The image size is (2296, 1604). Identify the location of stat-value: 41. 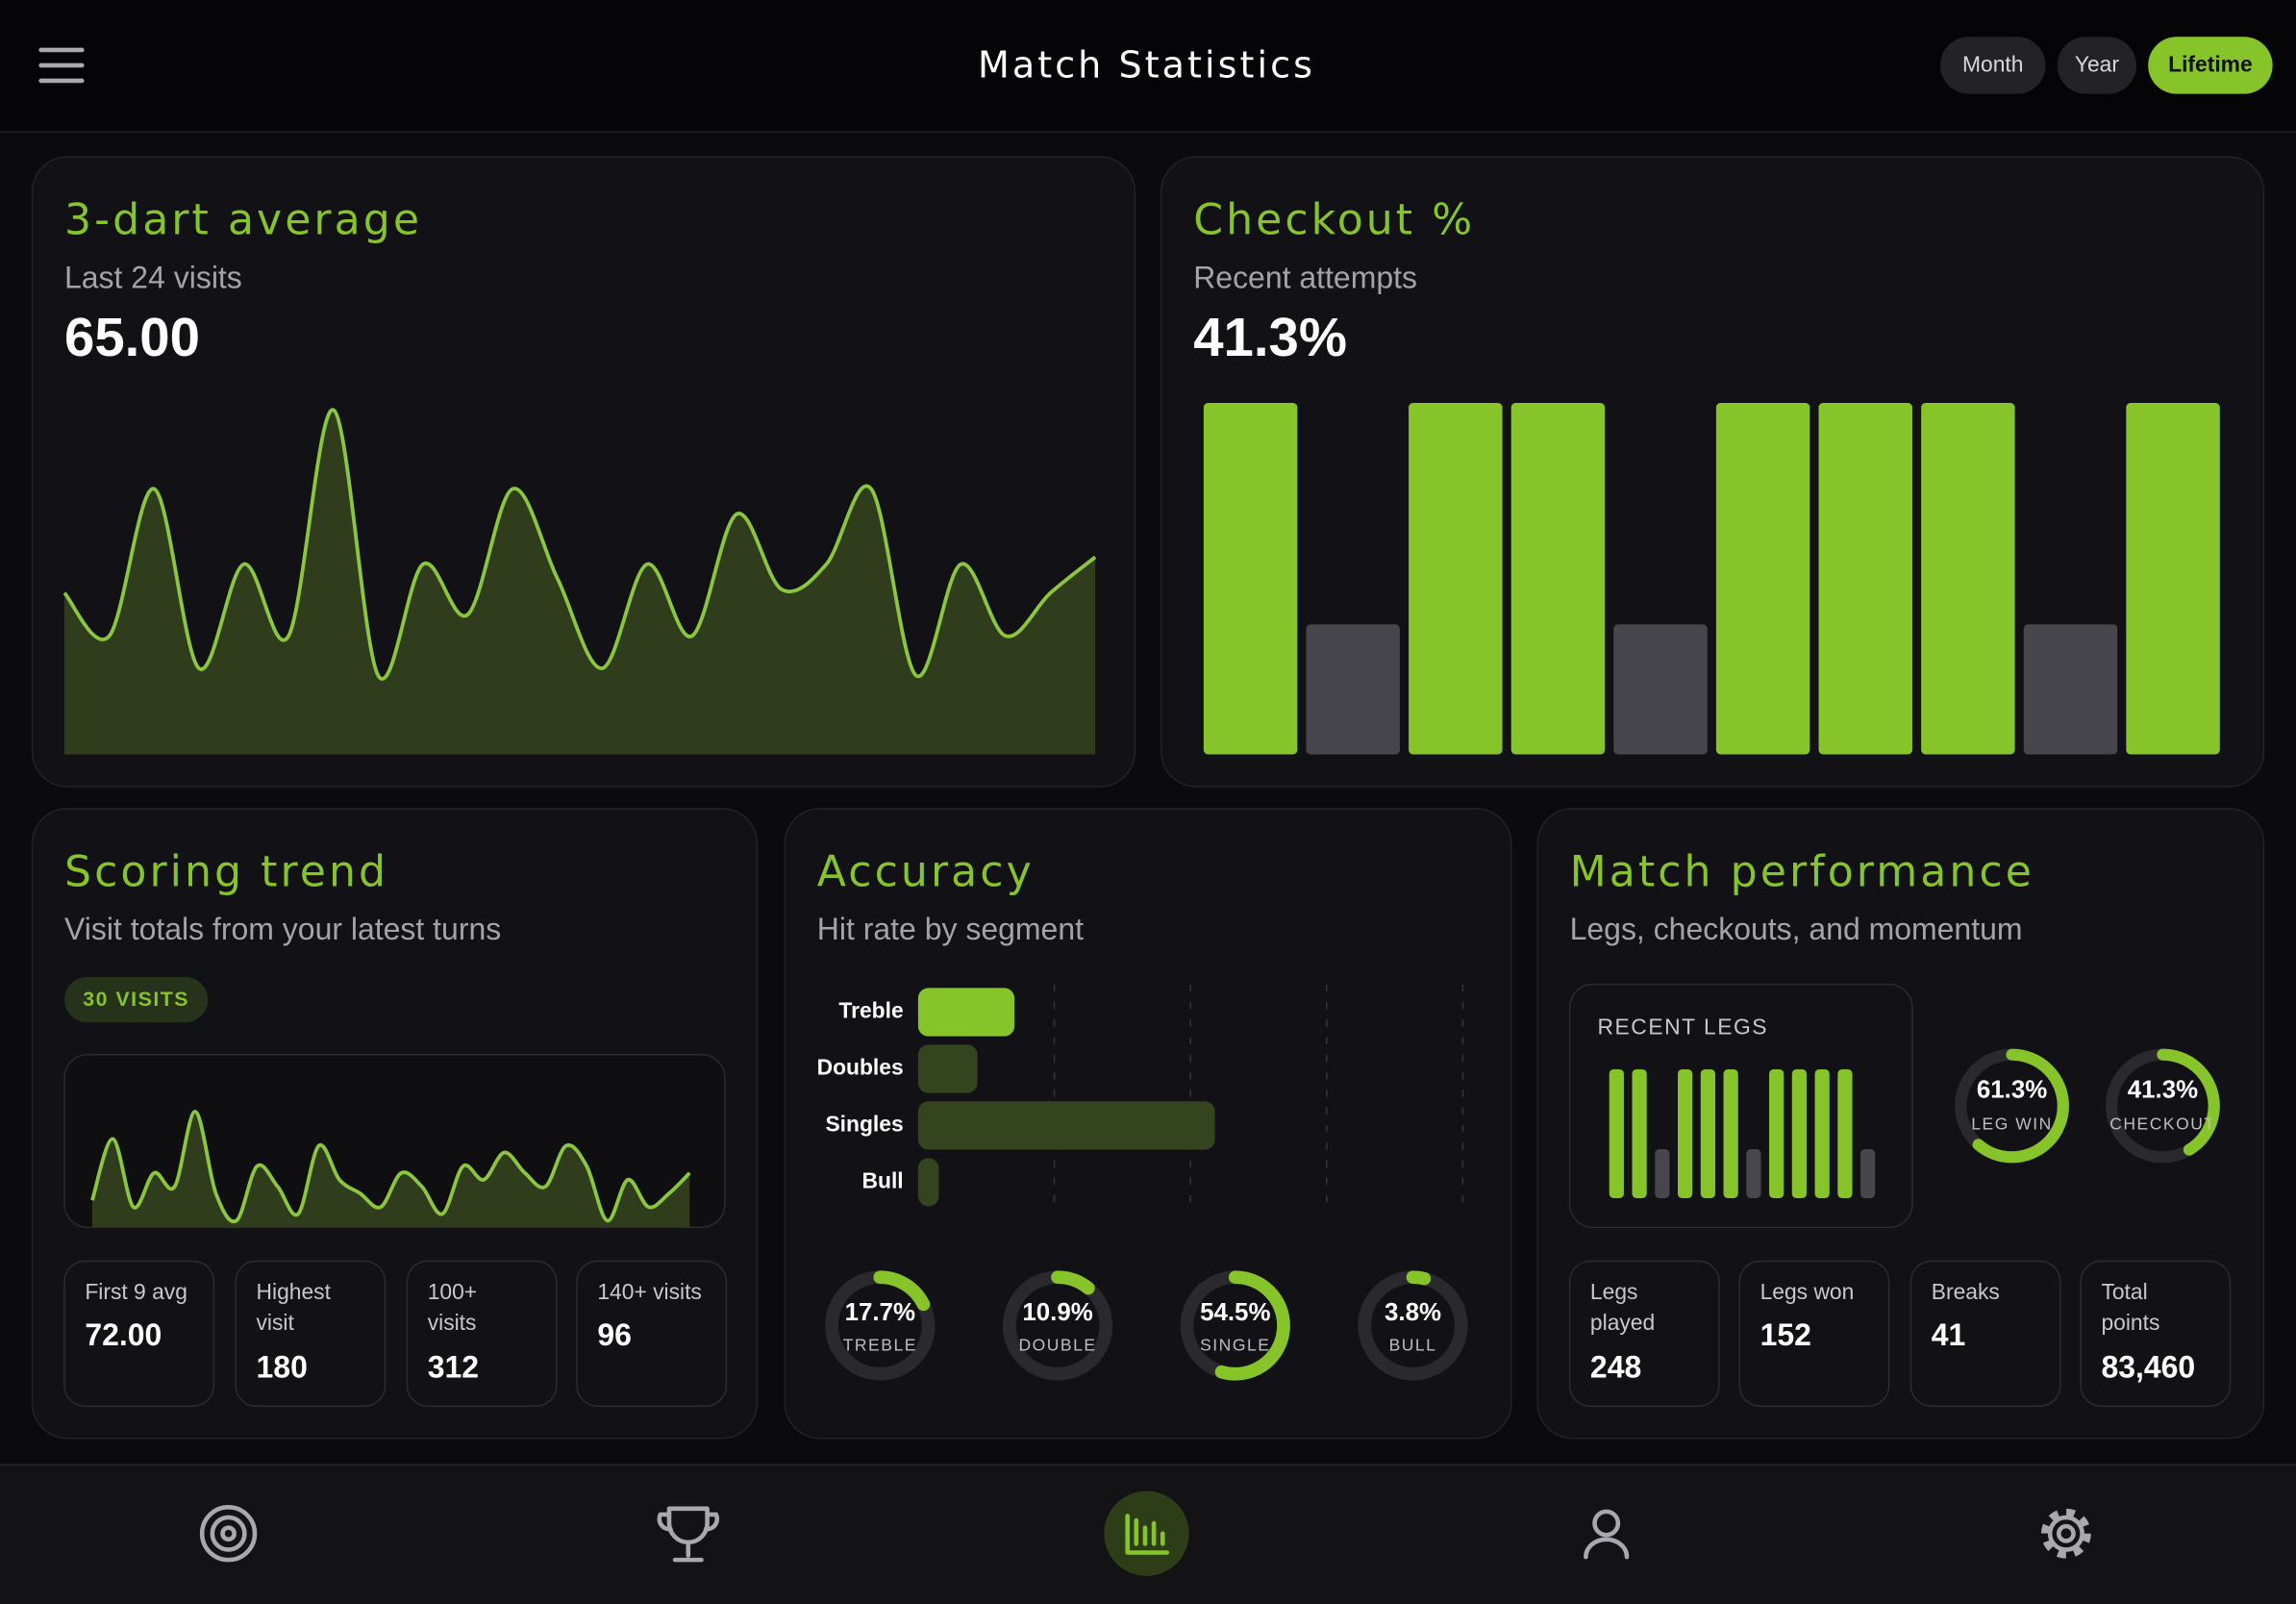
(1949, 1334).